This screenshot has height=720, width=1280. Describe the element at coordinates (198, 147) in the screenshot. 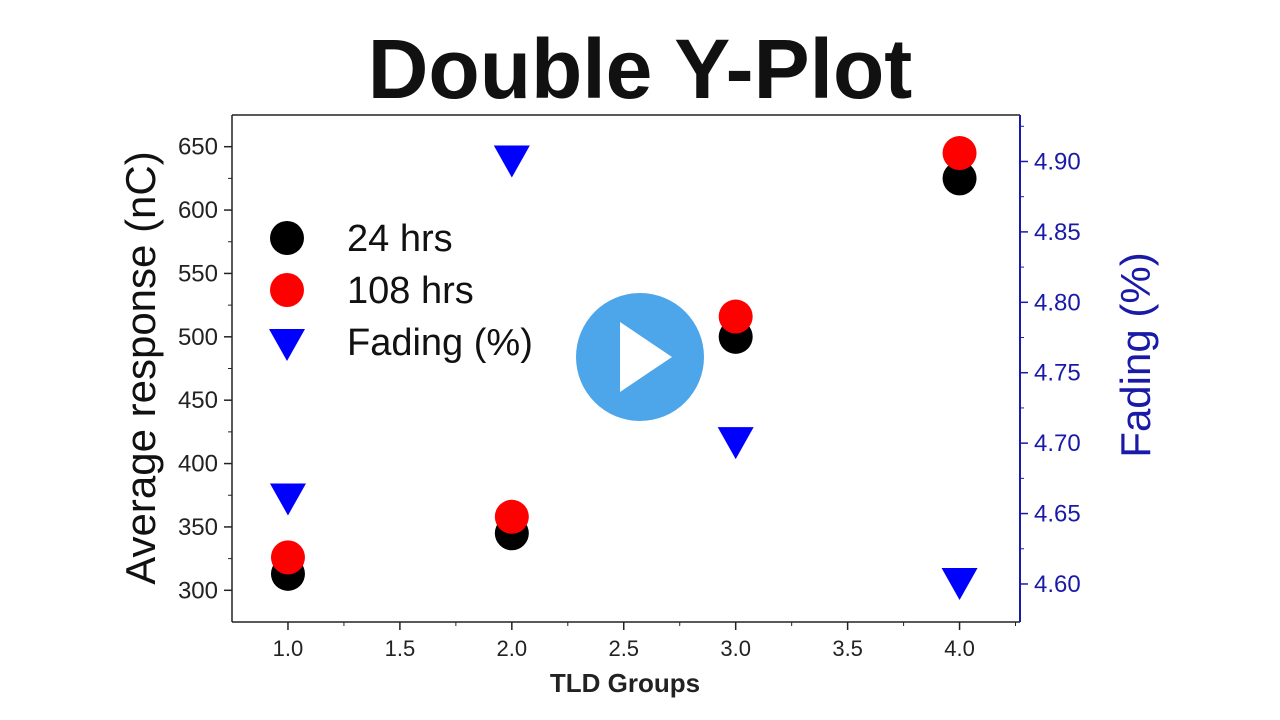

I see `left-tick-label: 650` at that location.